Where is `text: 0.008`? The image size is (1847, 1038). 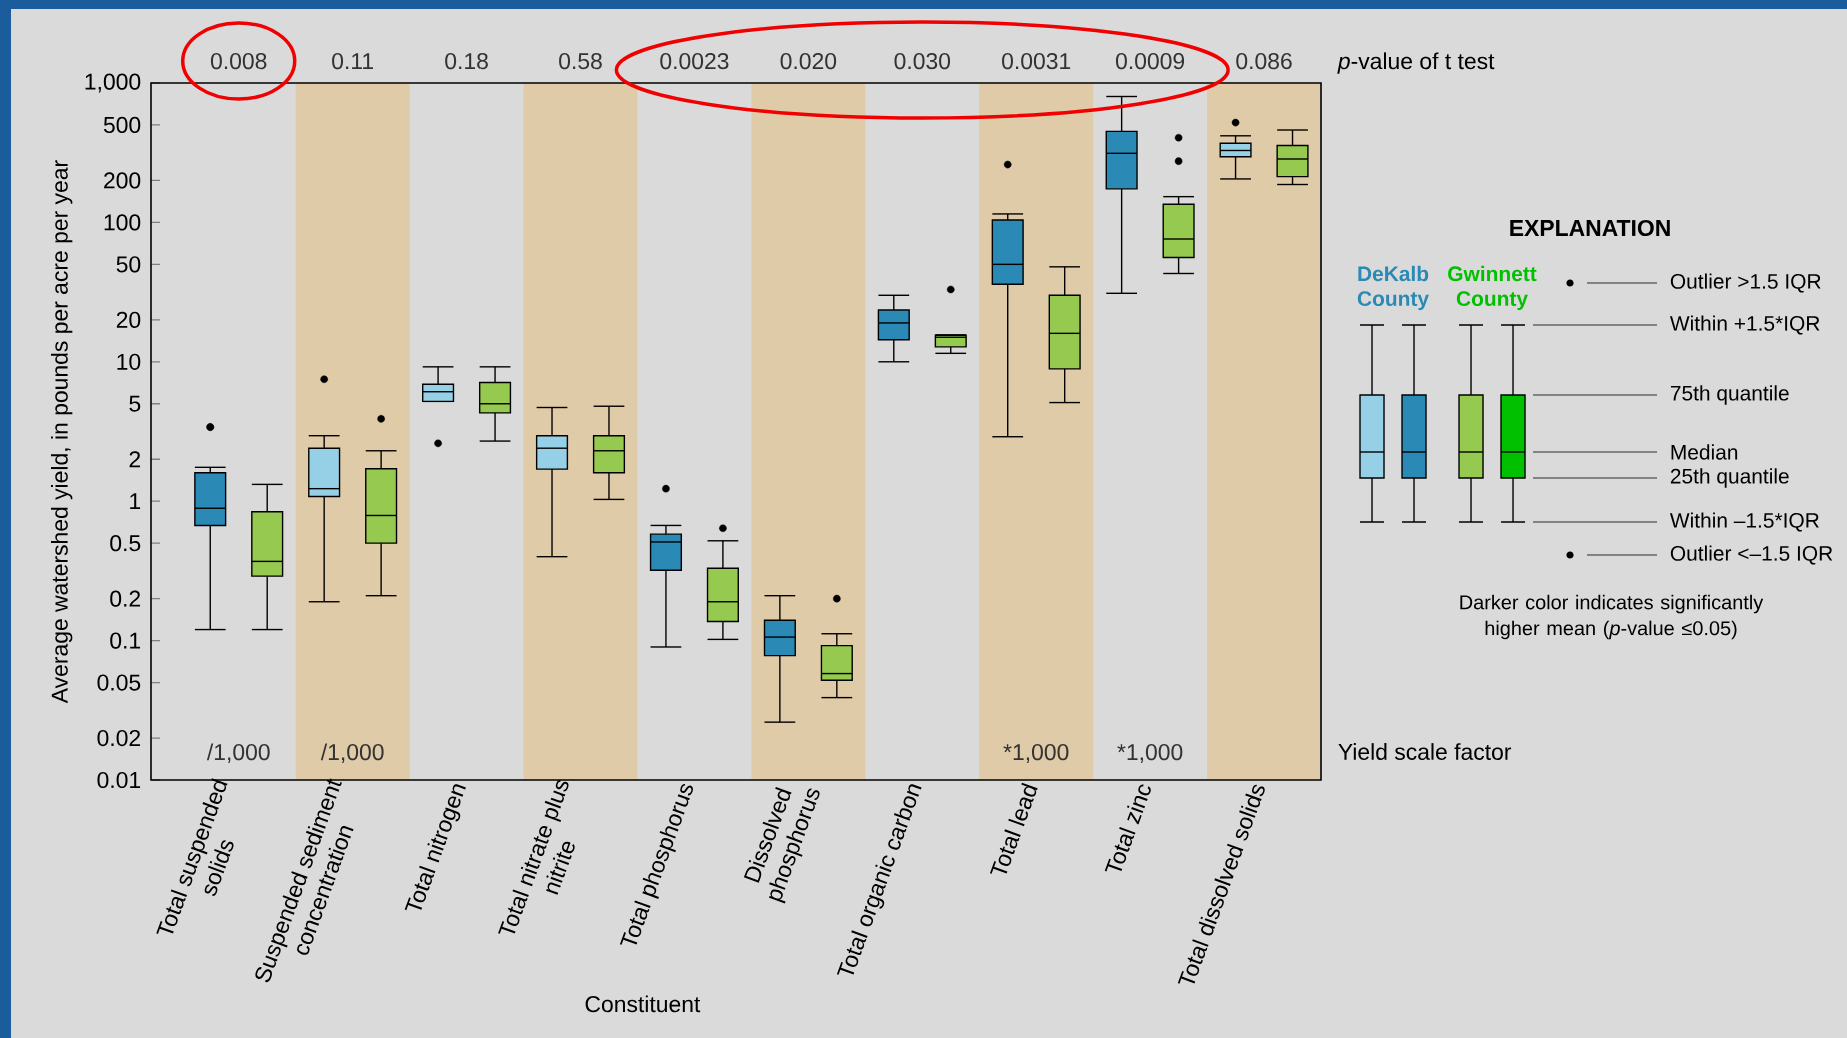
text: 0.008 is located at coordinates (238, 61).